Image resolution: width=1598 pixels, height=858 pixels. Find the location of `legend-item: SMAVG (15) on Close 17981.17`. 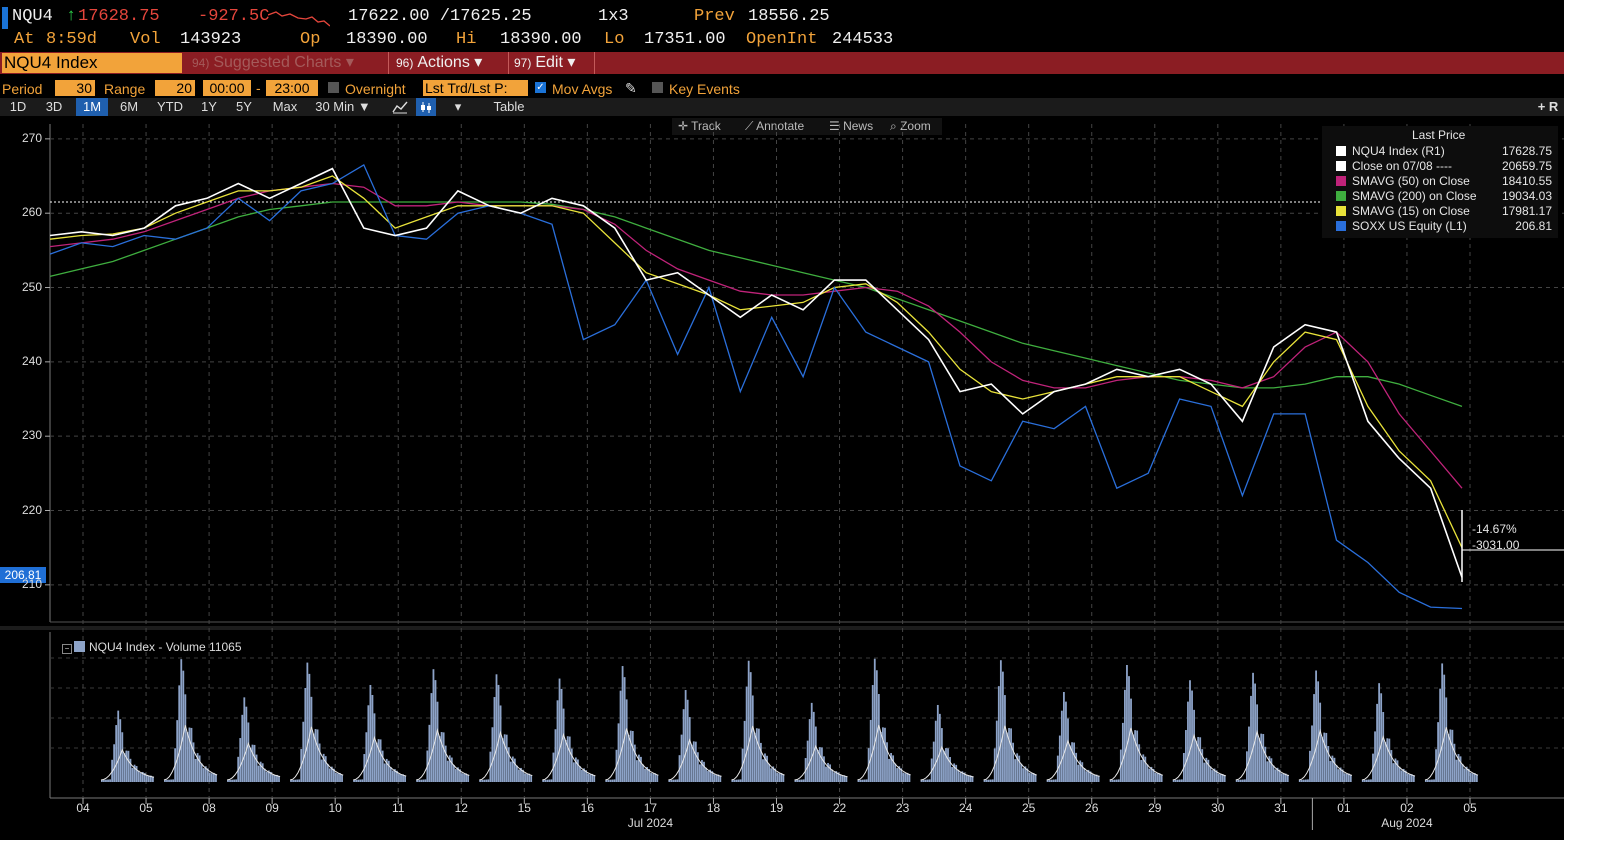

legend-item: SMAVG (15) on Close 17981.17 is located at coordinates (1446, 211).